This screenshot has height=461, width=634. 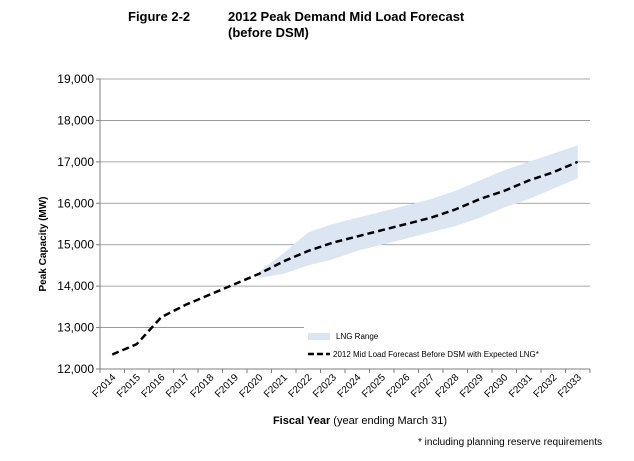 I want to click on x-tick-label: F2014, so click(x=105, y=386).